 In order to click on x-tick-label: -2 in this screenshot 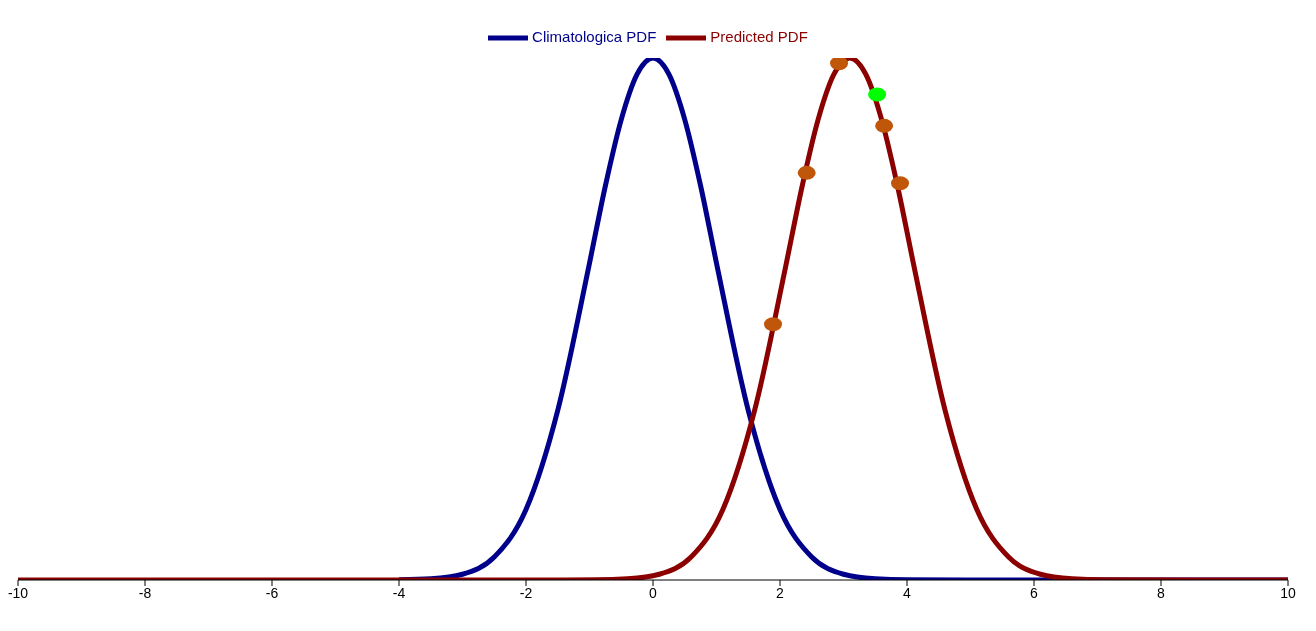, I will do `click(526, 592)`.